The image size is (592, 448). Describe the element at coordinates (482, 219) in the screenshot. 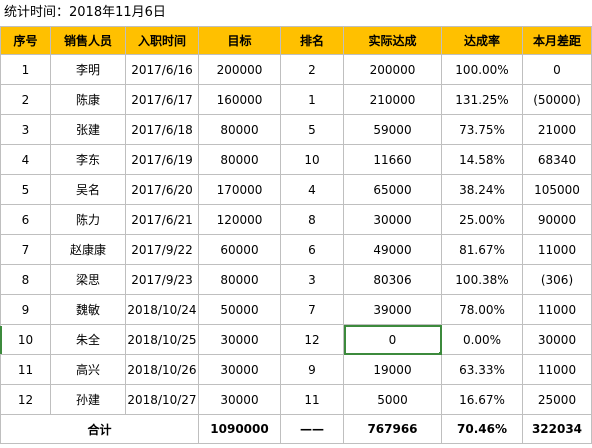

I see `cell-rate: 25.00%` at that location.